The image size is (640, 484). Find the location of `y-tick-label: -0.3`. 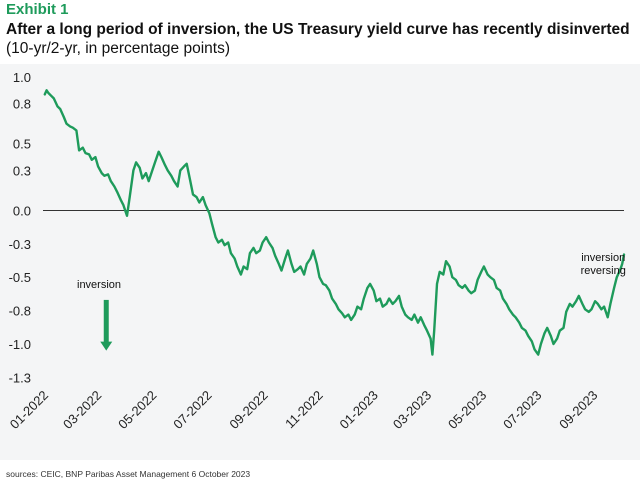

y-tick-label: -0.3 is located at coordinates (20, 244).